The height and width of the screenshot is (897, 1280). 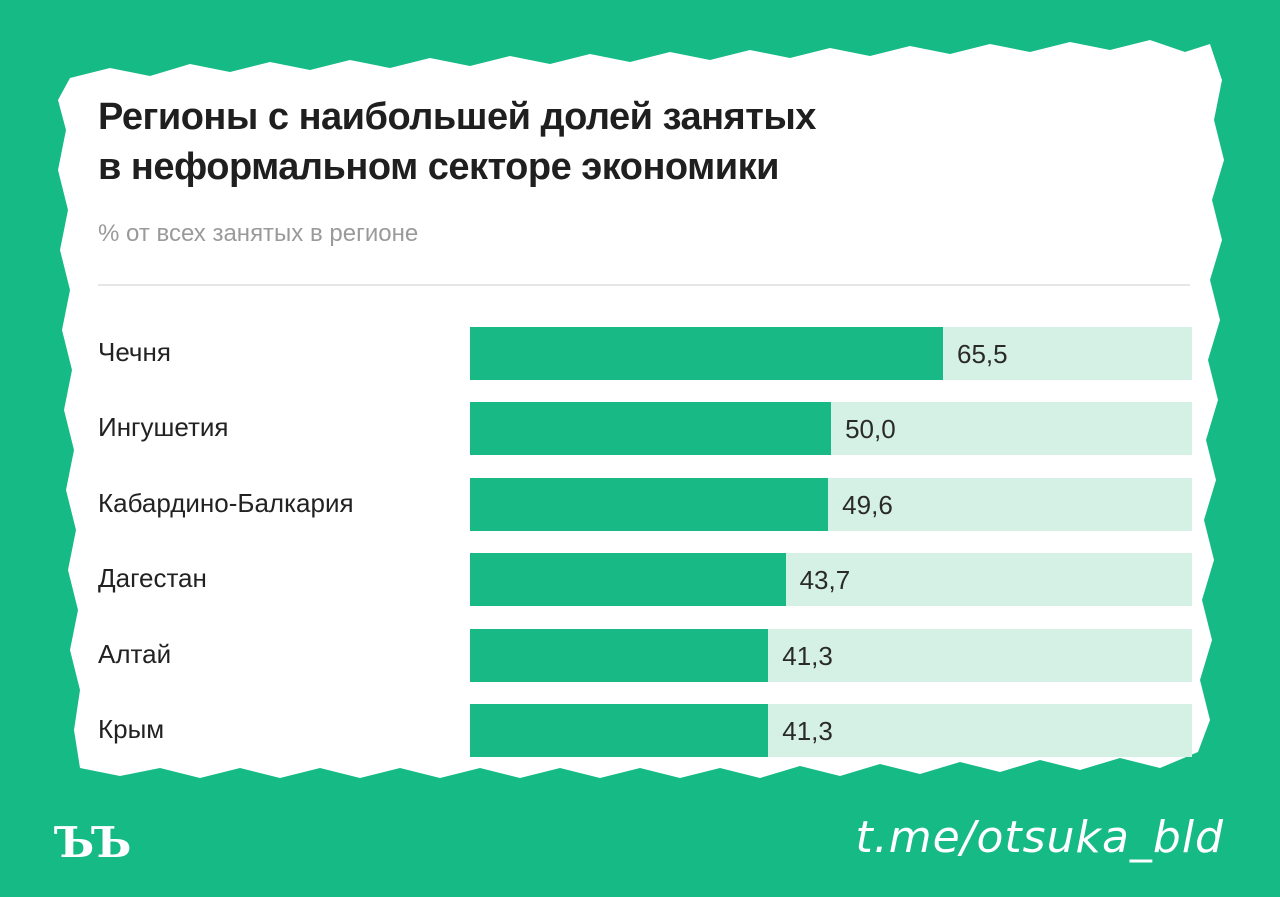 I want to click on chart-title-line-1: Регионы с наибольшей долей занятых, so click(x=457, y=117).